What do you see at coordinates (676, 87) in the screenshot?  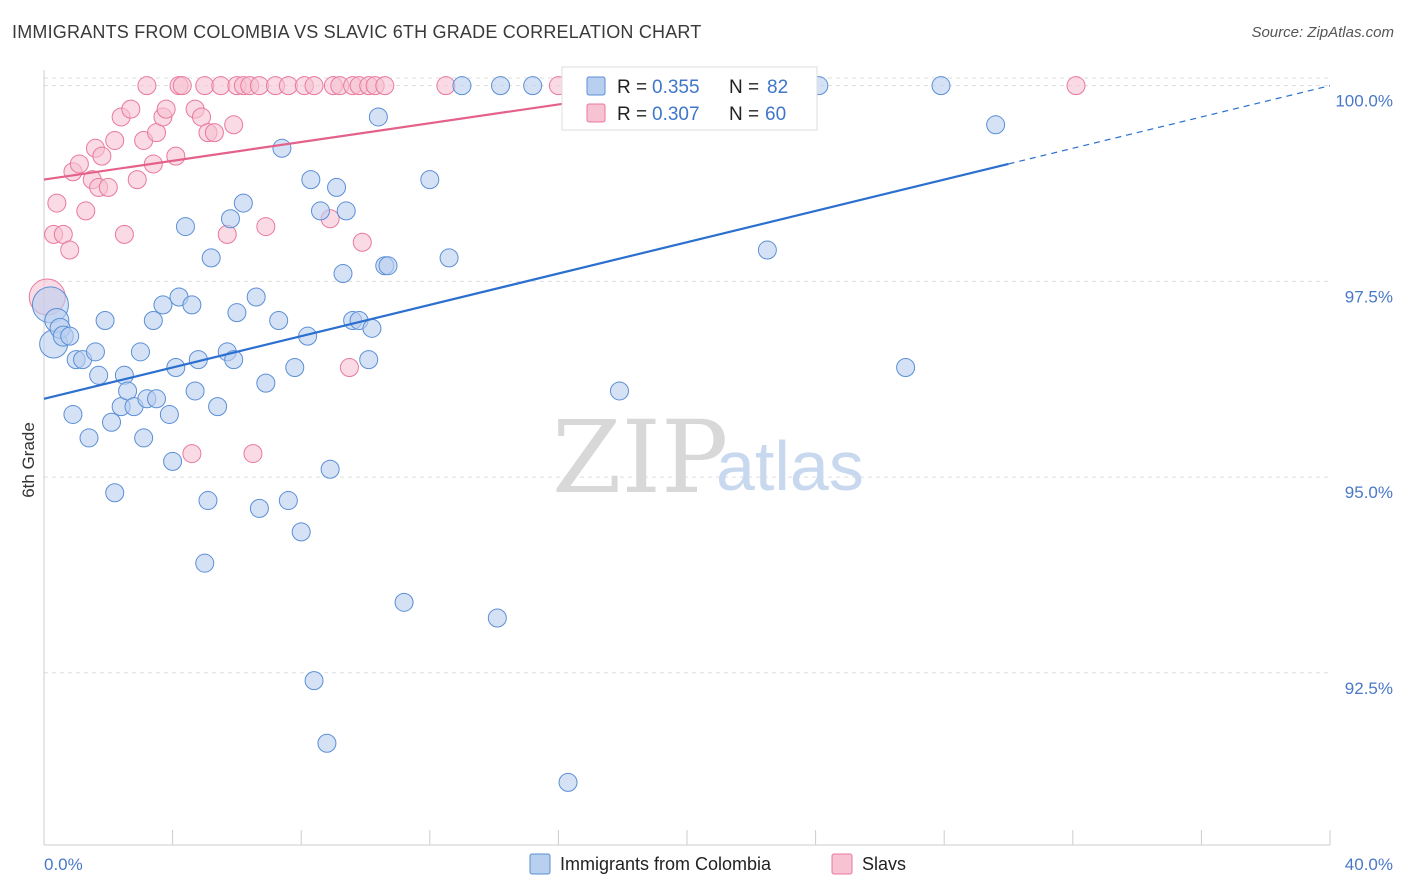 I see `legend-r-value-colombia: 0.355` at bounding box center [676, 87].